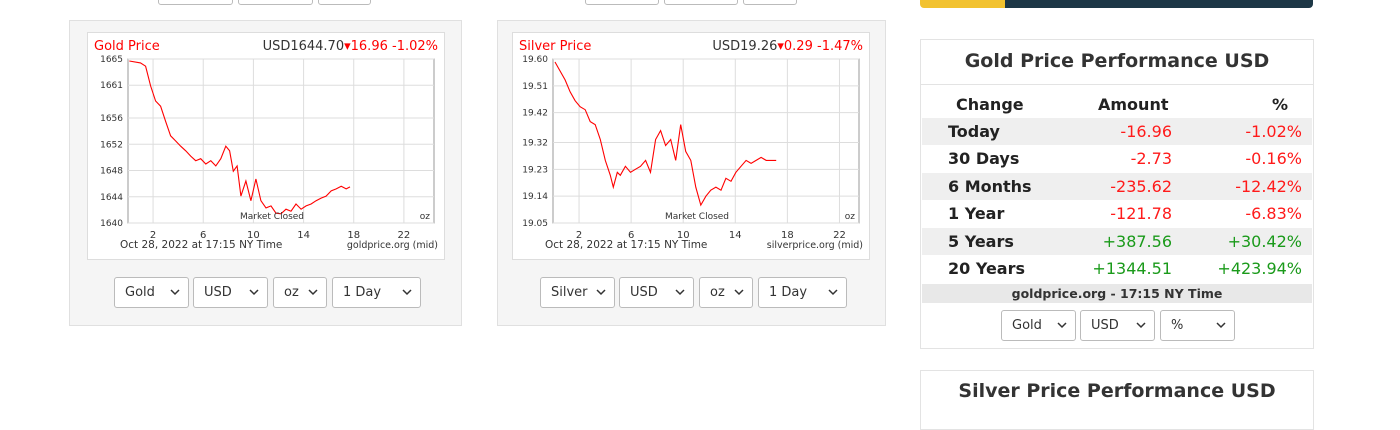 The image size is (1400, 430). Describe the element at coordinates (987, 268) in the screenshot. I see `period-label: 20 Years` at that location.